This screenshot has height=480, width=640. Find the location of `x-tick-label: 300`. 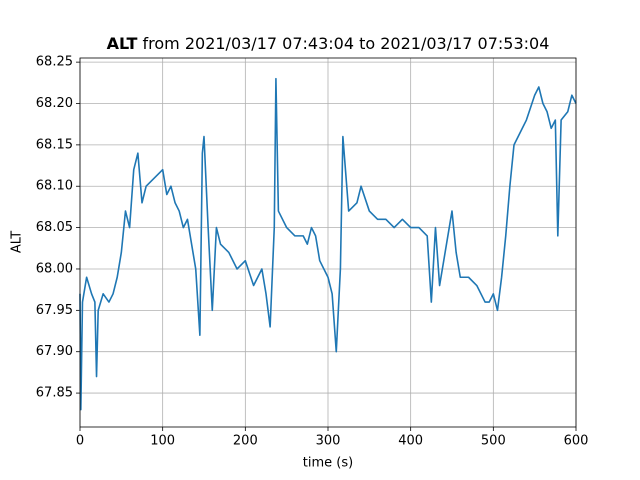

x-tick-label: 300 is located at coordinates (328, 441).